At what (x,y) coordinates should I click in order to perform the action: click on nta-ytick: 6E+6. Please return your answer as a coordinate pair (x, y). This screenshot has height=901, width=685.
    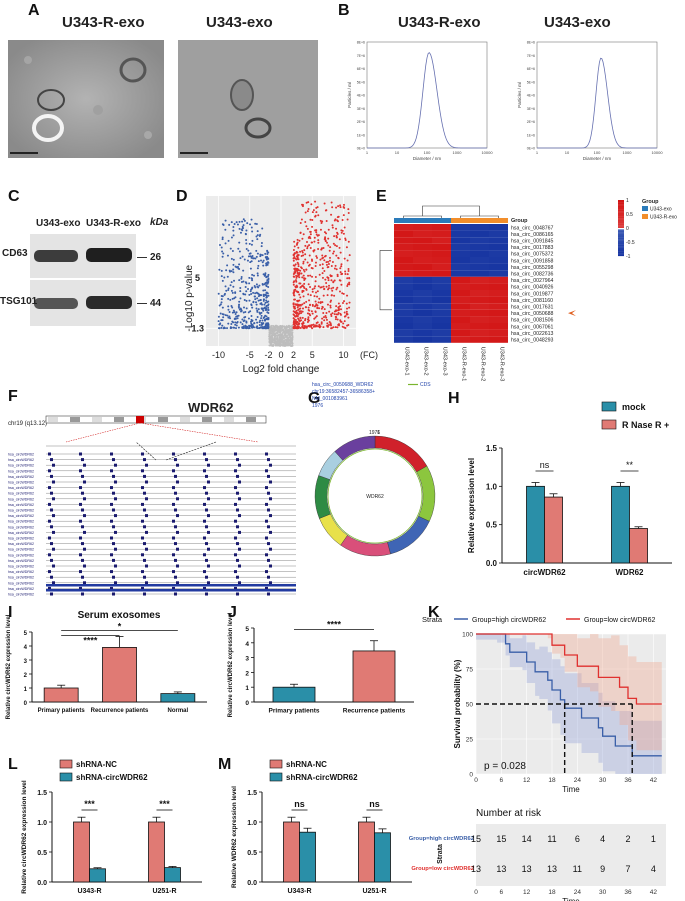
    Looking at the image, I should click on (531, 69).